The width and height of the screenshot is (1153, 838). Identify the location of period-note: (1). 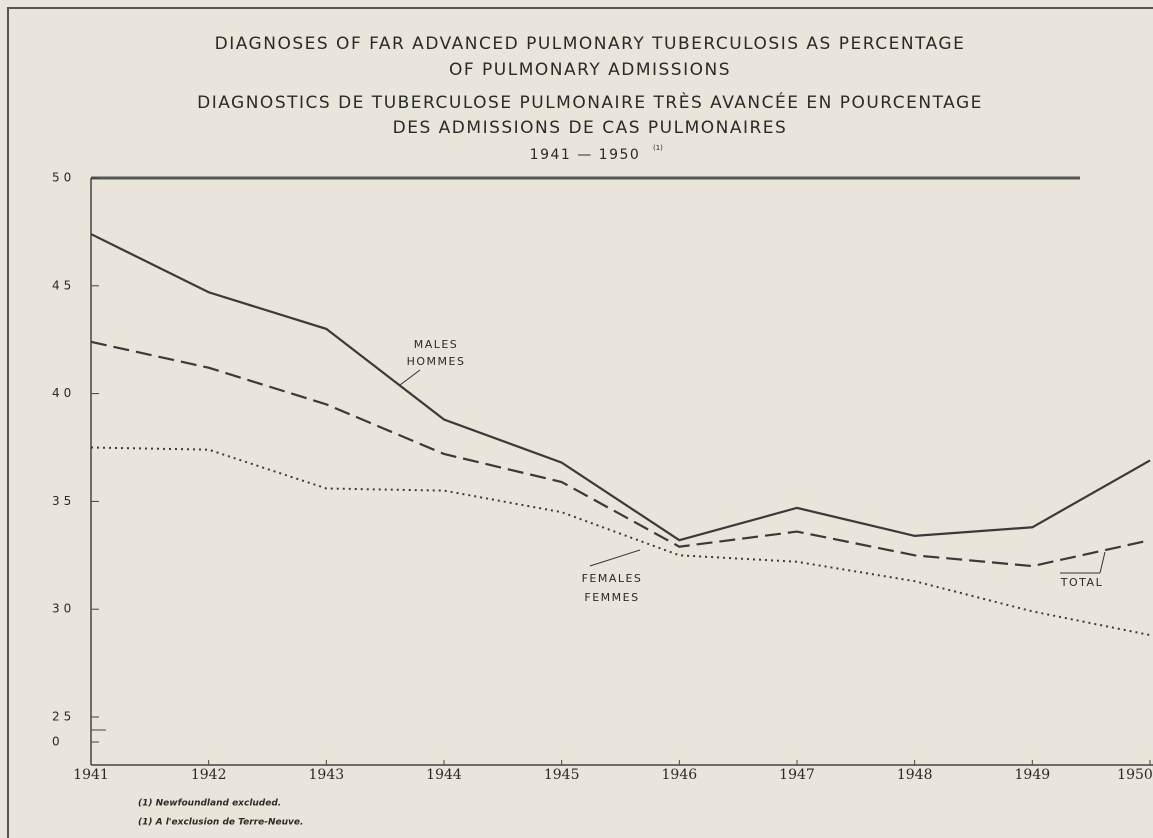
(658, 148).